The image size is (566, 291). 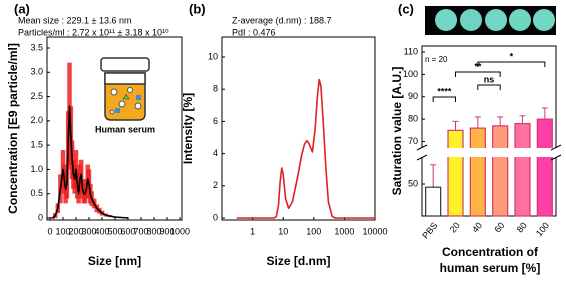 I want to click on y-tick-label: 8, so click(x=215, y=89).